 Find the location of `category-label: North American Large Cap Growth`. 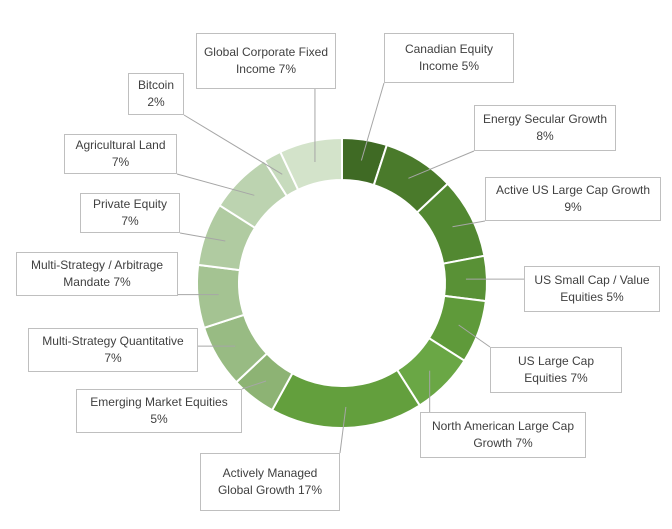

category-label: North American Large Cap Growth is located at coordinates (503, 434).